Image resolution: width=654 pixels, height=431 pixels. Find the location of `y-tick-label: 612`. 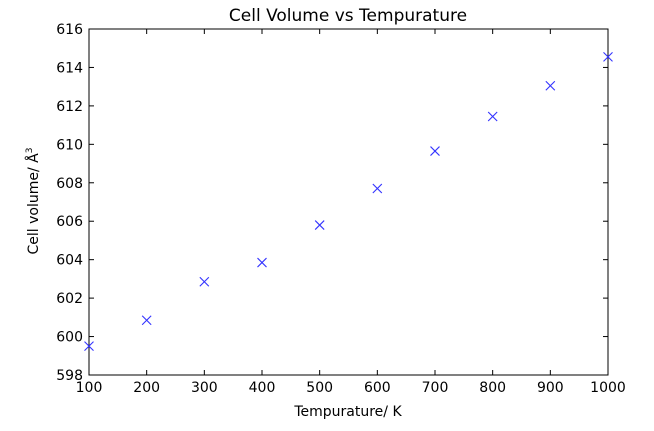

y-tick-label: 612 is located at coordinates (69, 107).